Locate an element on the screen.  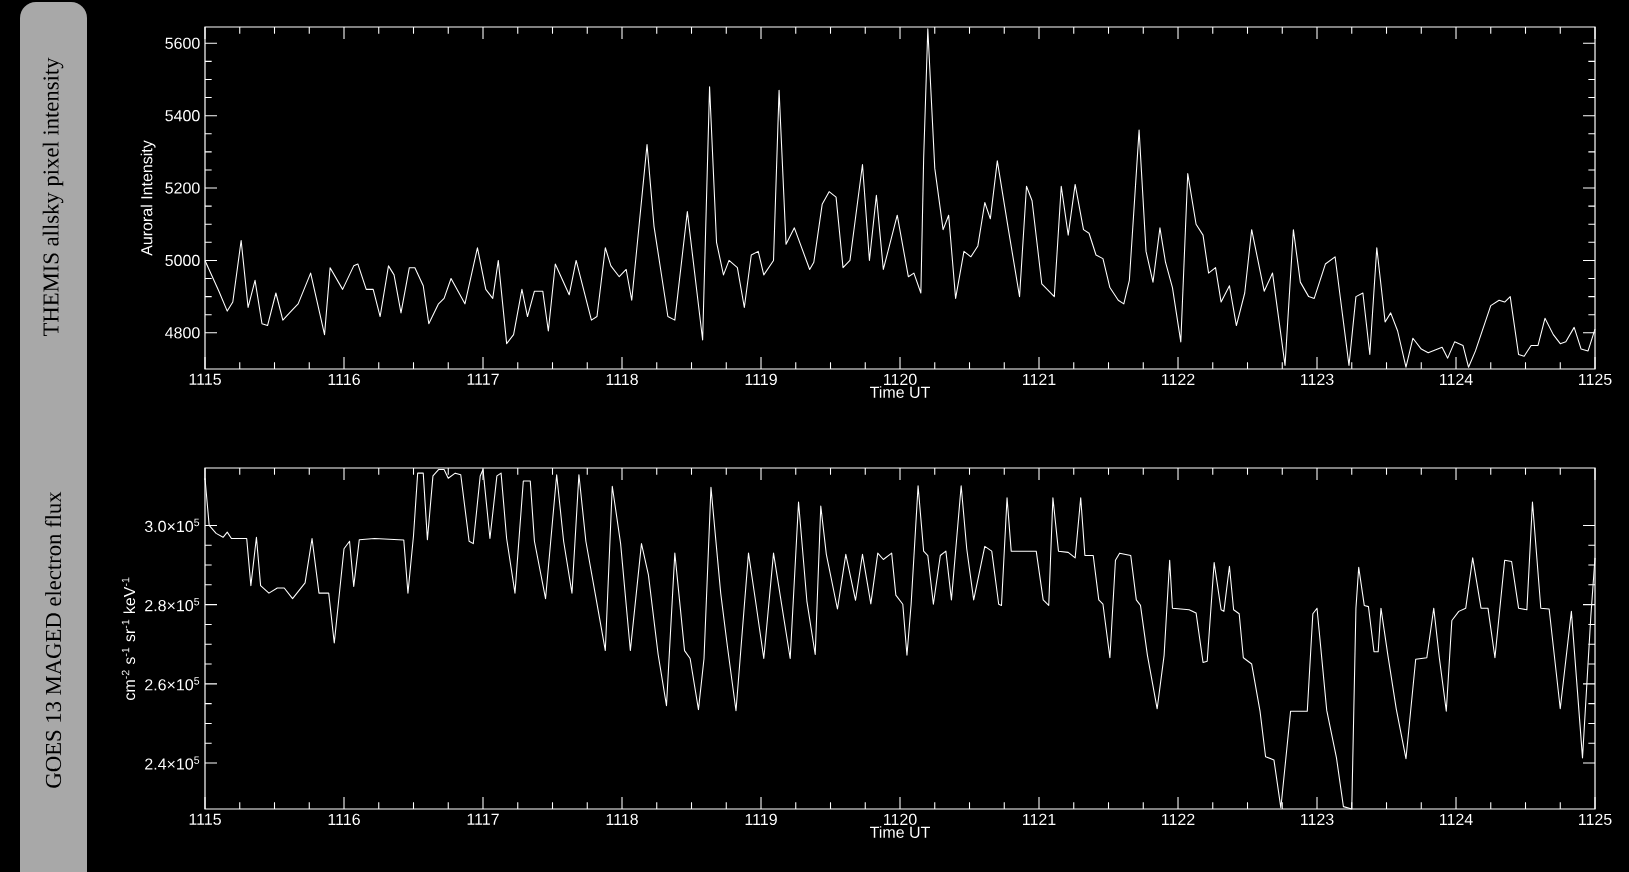
y-axis-title: cm$^{-2}$ s$^{-1}$ sr$^{-1}$ keV$^{-1}$ is located at coordinates (128, 638).